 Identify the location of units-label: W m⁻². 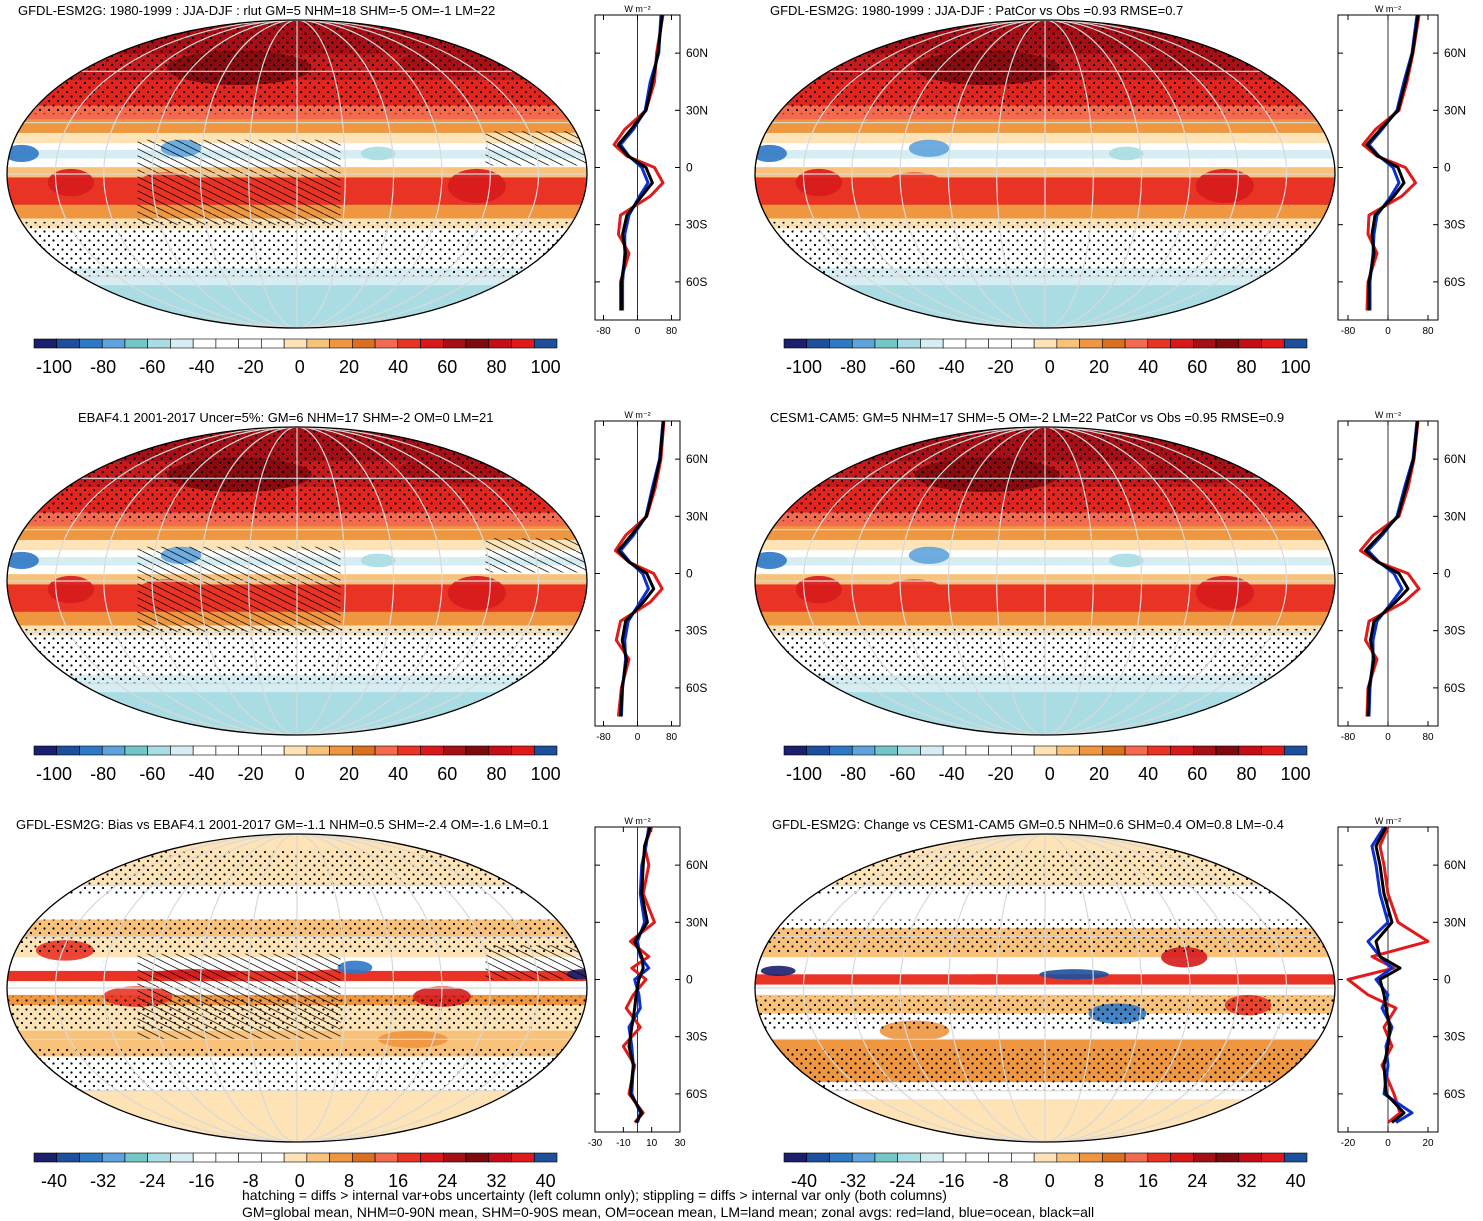
(1388, 9).